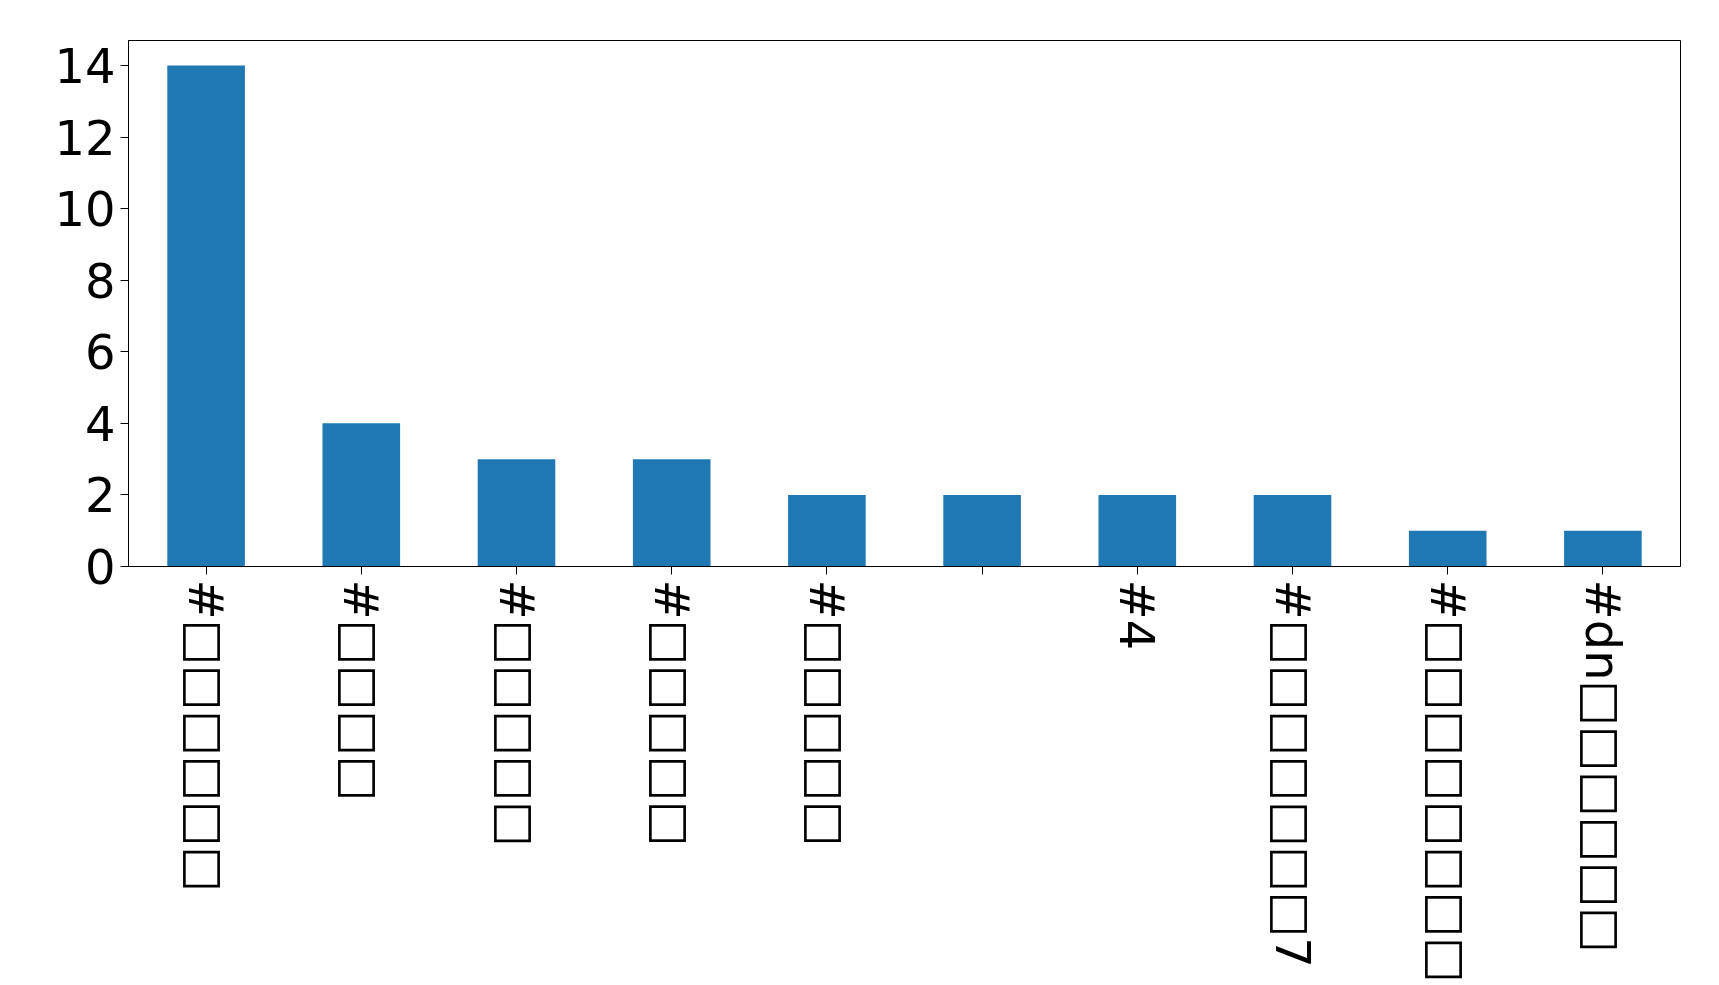 This screenshot has width=1719, height=985. I want to click on y-tick-label: 0, so click(100, 567).